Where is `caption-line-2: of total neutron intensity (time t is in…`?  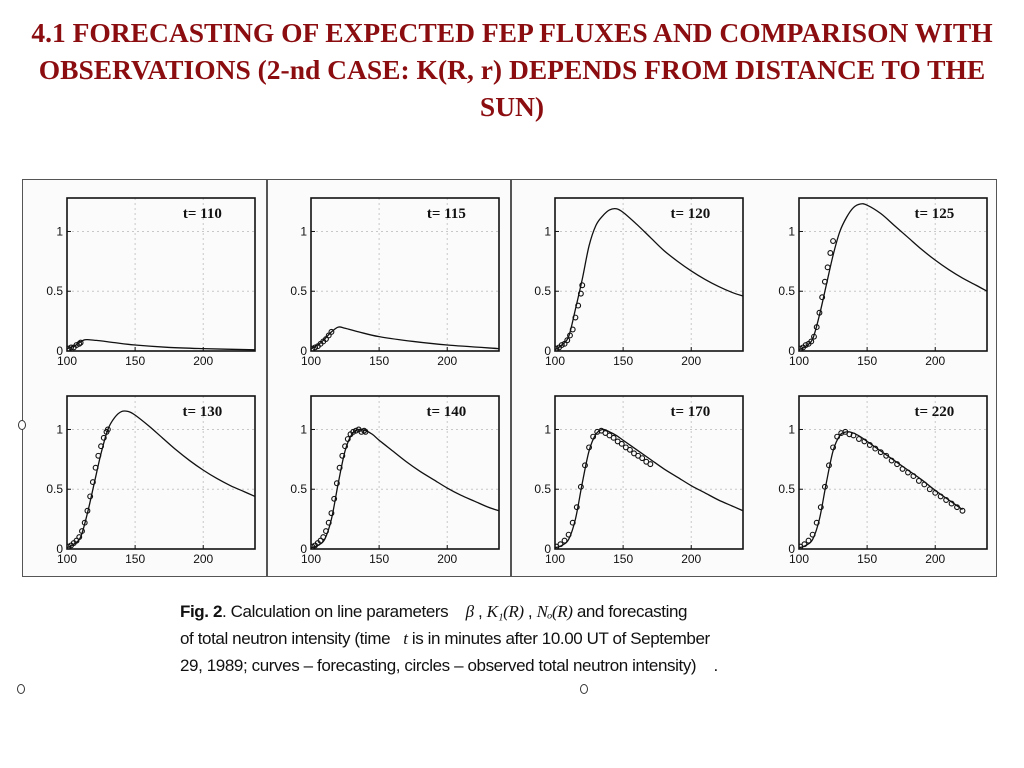
caption-line-2: of total neutron intensity (time t is in… is located at coordinates (510, 638).